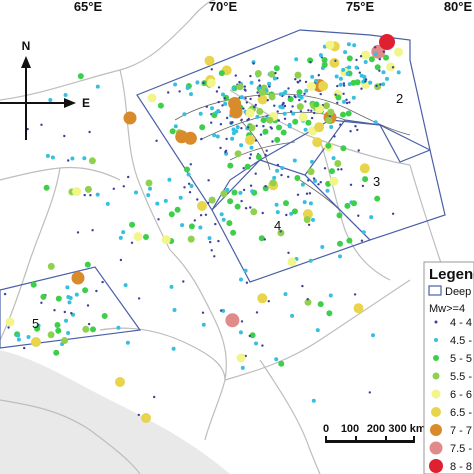  I want to click on legend-class-label-3: 5.5 -, so click(461, 377).